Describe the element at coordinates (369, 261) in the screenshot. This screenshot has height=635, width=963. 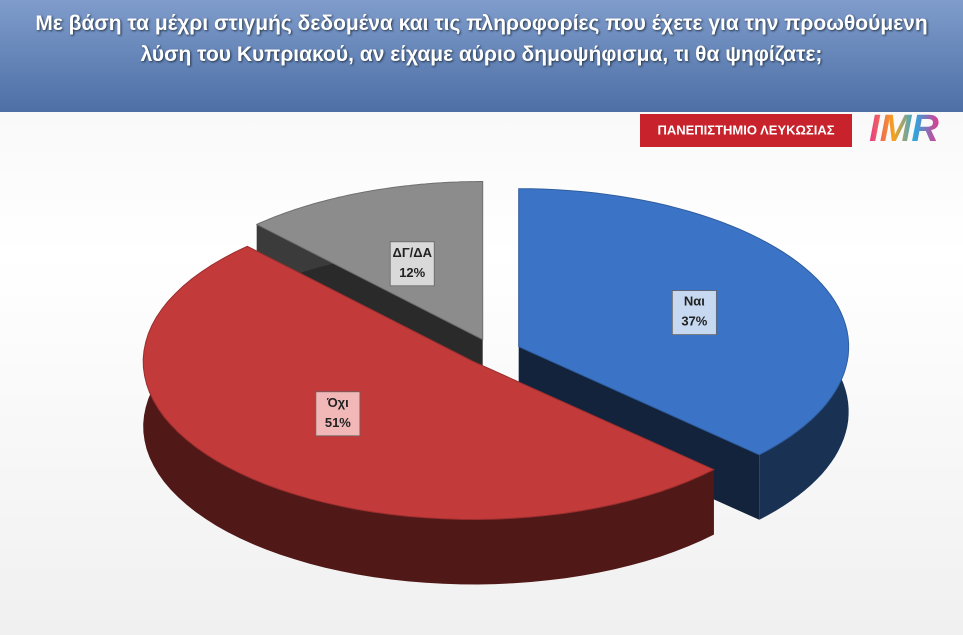
I see `slice` at that location.